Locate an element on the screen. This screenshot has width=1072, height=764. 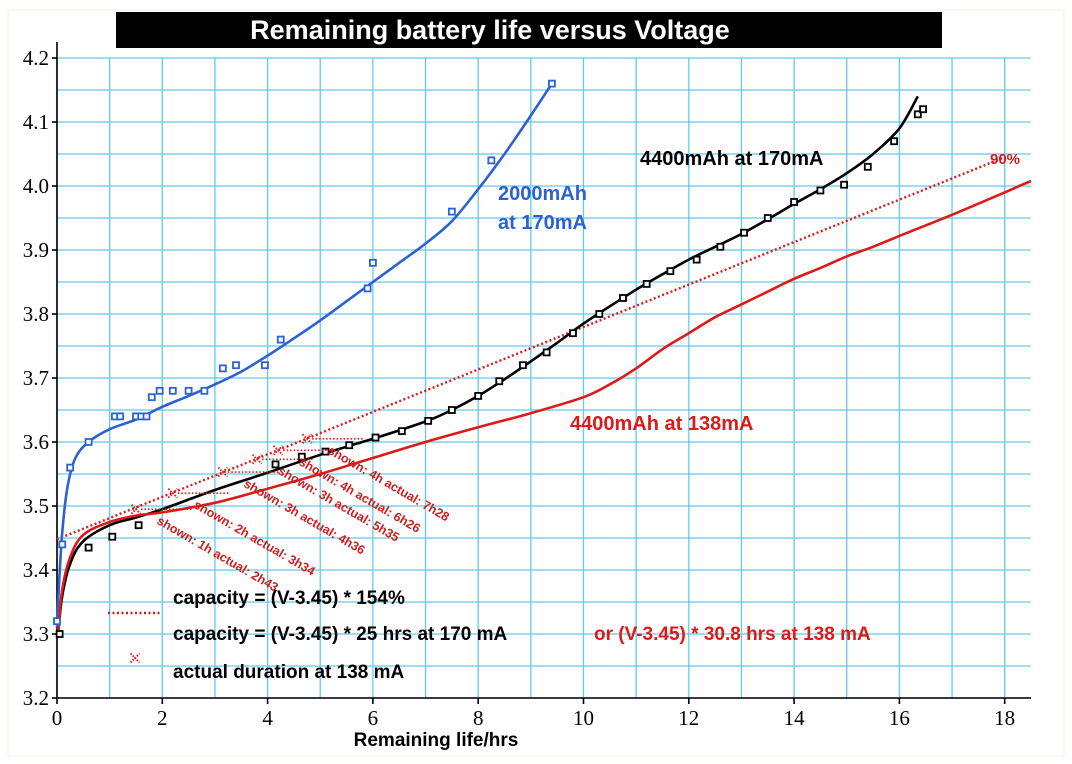
legend-x-marker is located at coordinates (135, 658).